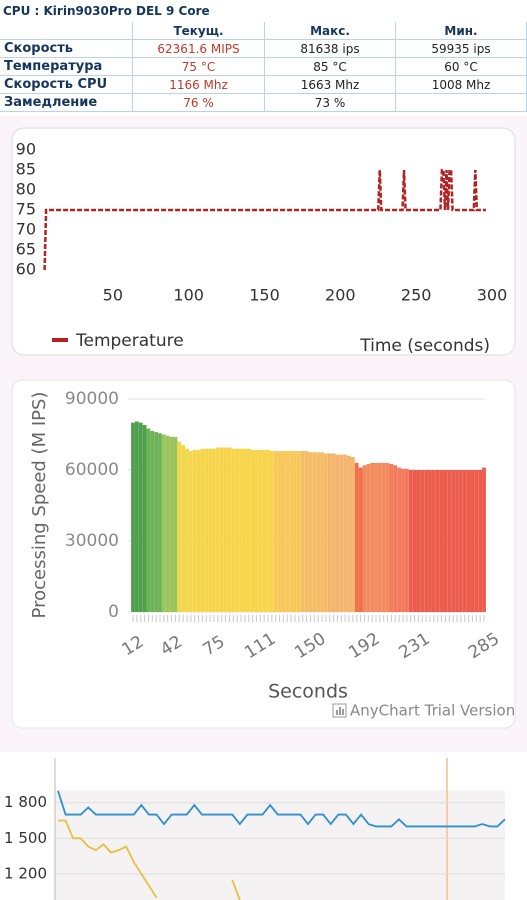  I want to click on y-tick-label: 90, so click(26, 149).